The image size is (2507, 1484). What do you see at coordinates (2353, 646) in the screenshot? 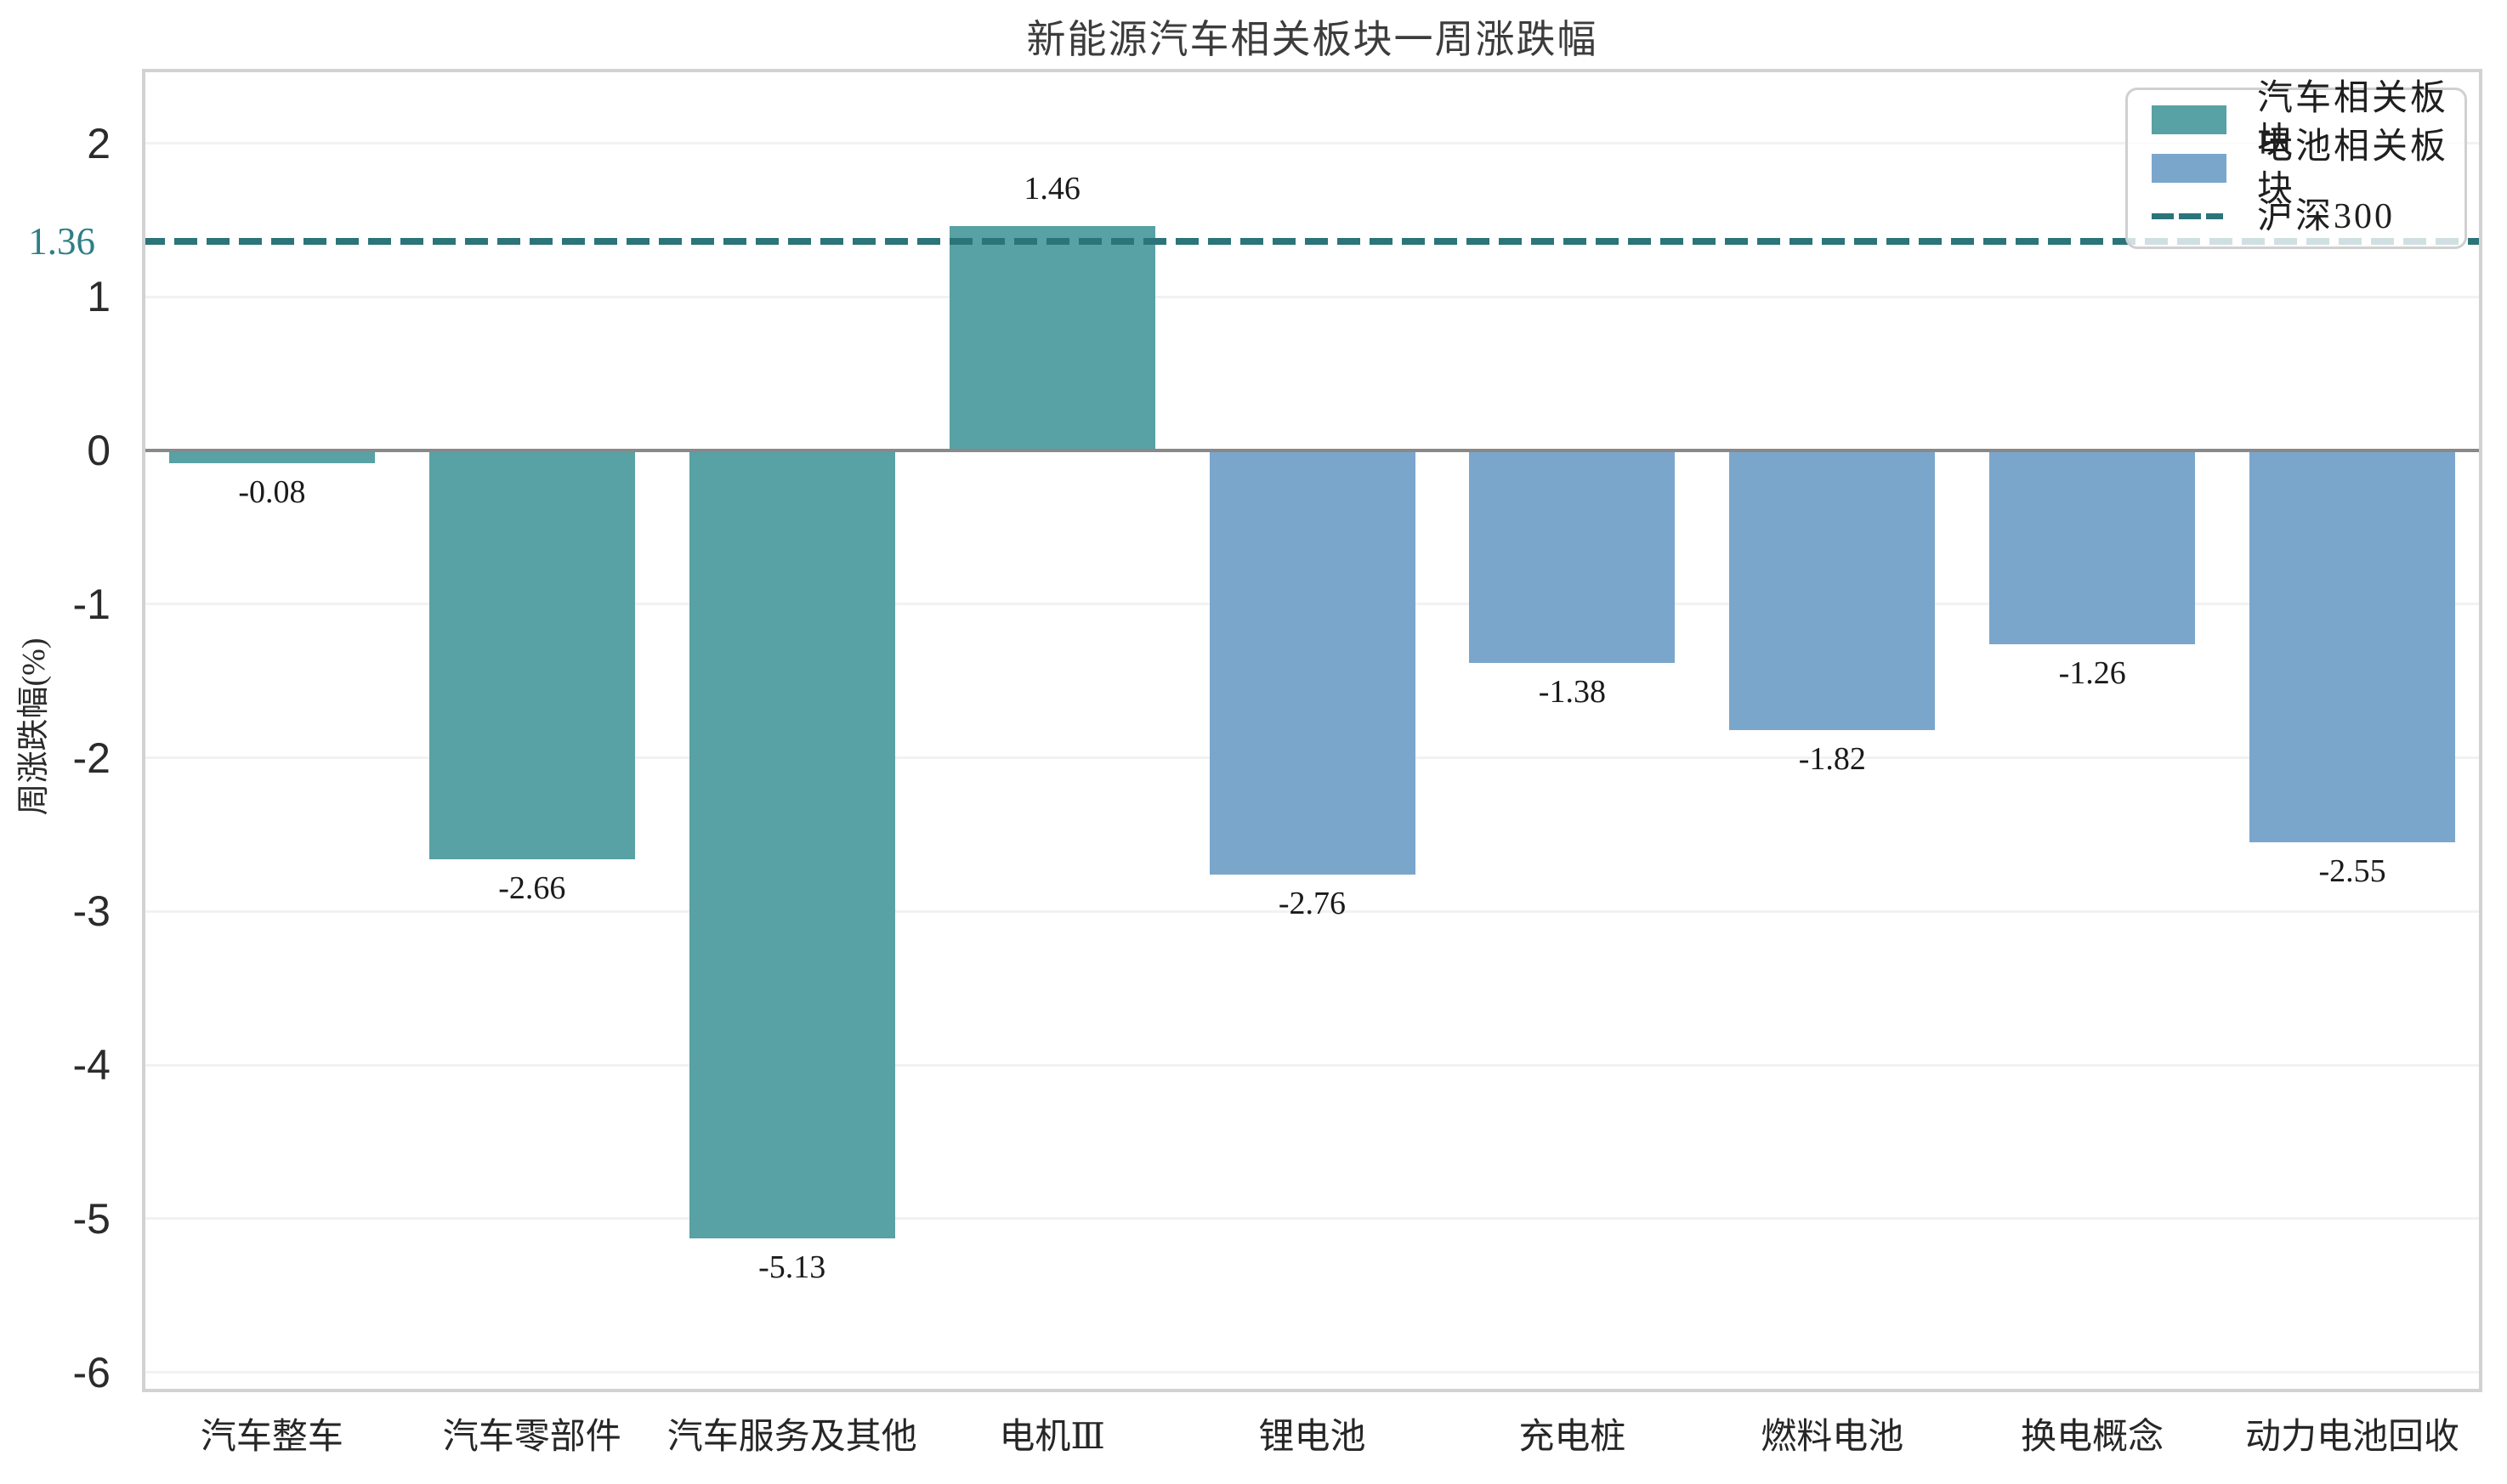
I see `bar-动力电池回收` at bounding box center [2353, 646].